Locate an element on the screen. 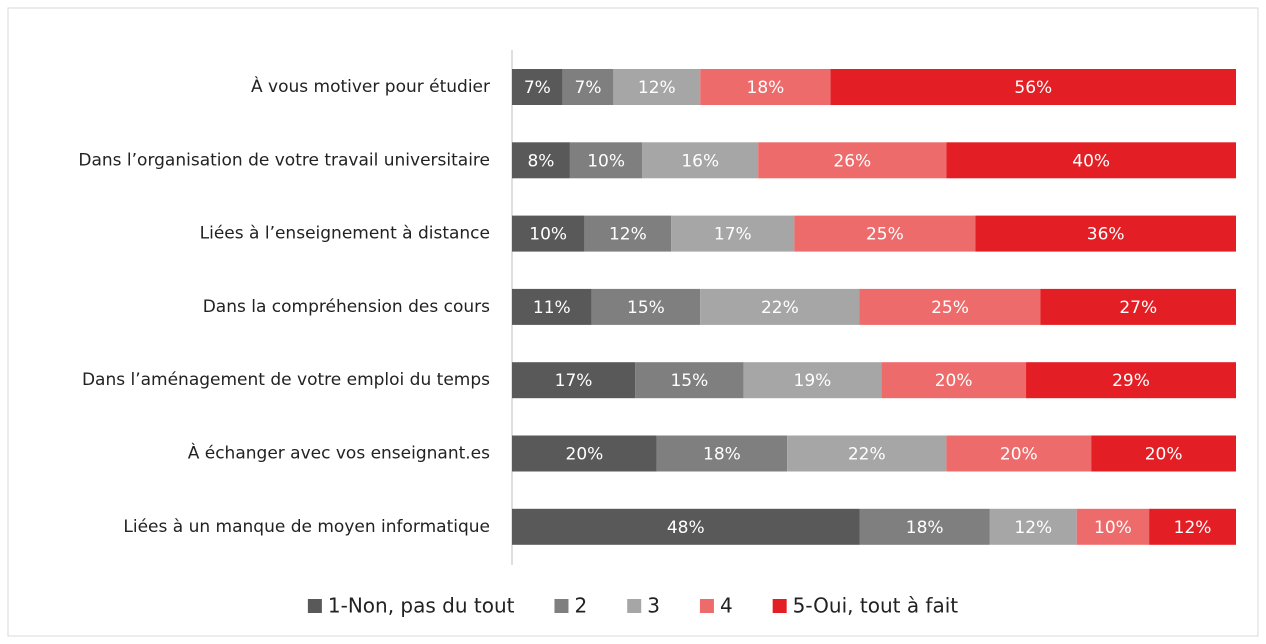  value-label: 26% is located at coordinates (852, 161).